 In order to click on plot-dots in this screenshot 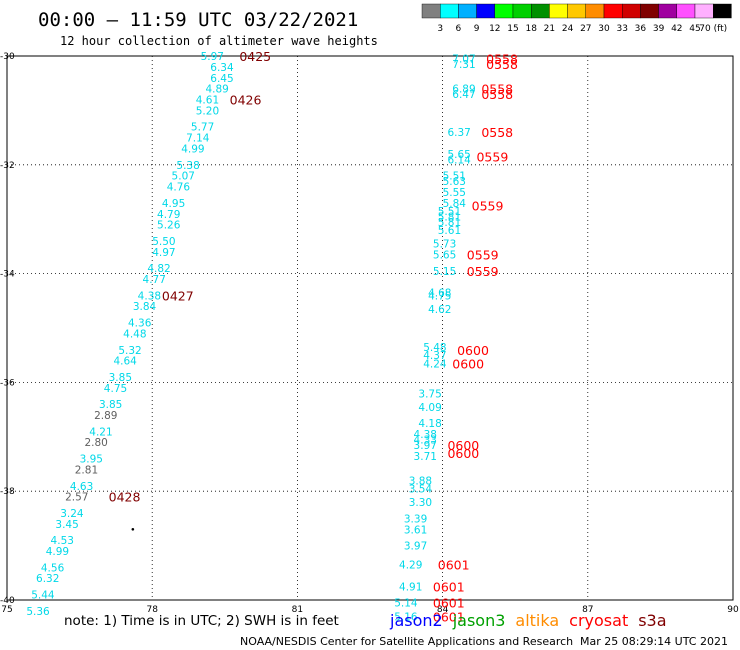, I will do `click(133, 529)`.